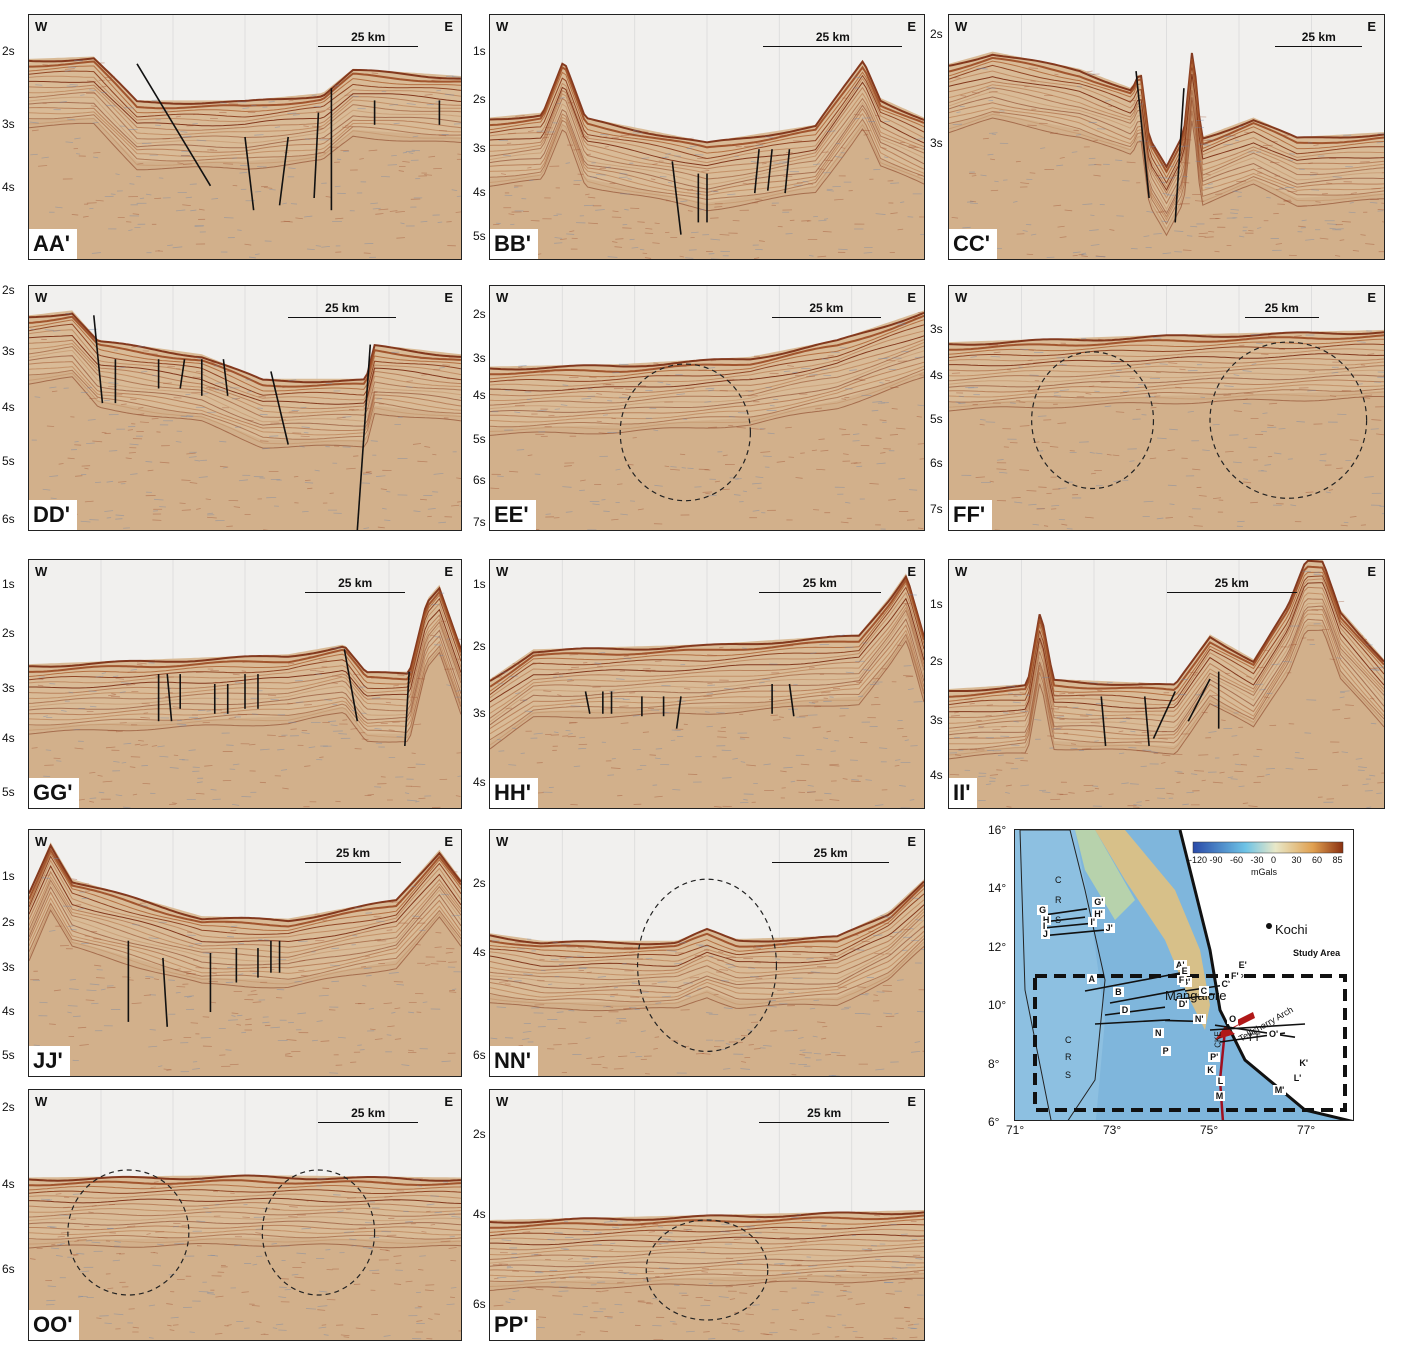 The height and width of the screenshot is (1351, 1401). What do you see at coordinates (1068, 1040) in the screenshot?
I see `crs-letter: C` at bounding box center [1068, 1040].